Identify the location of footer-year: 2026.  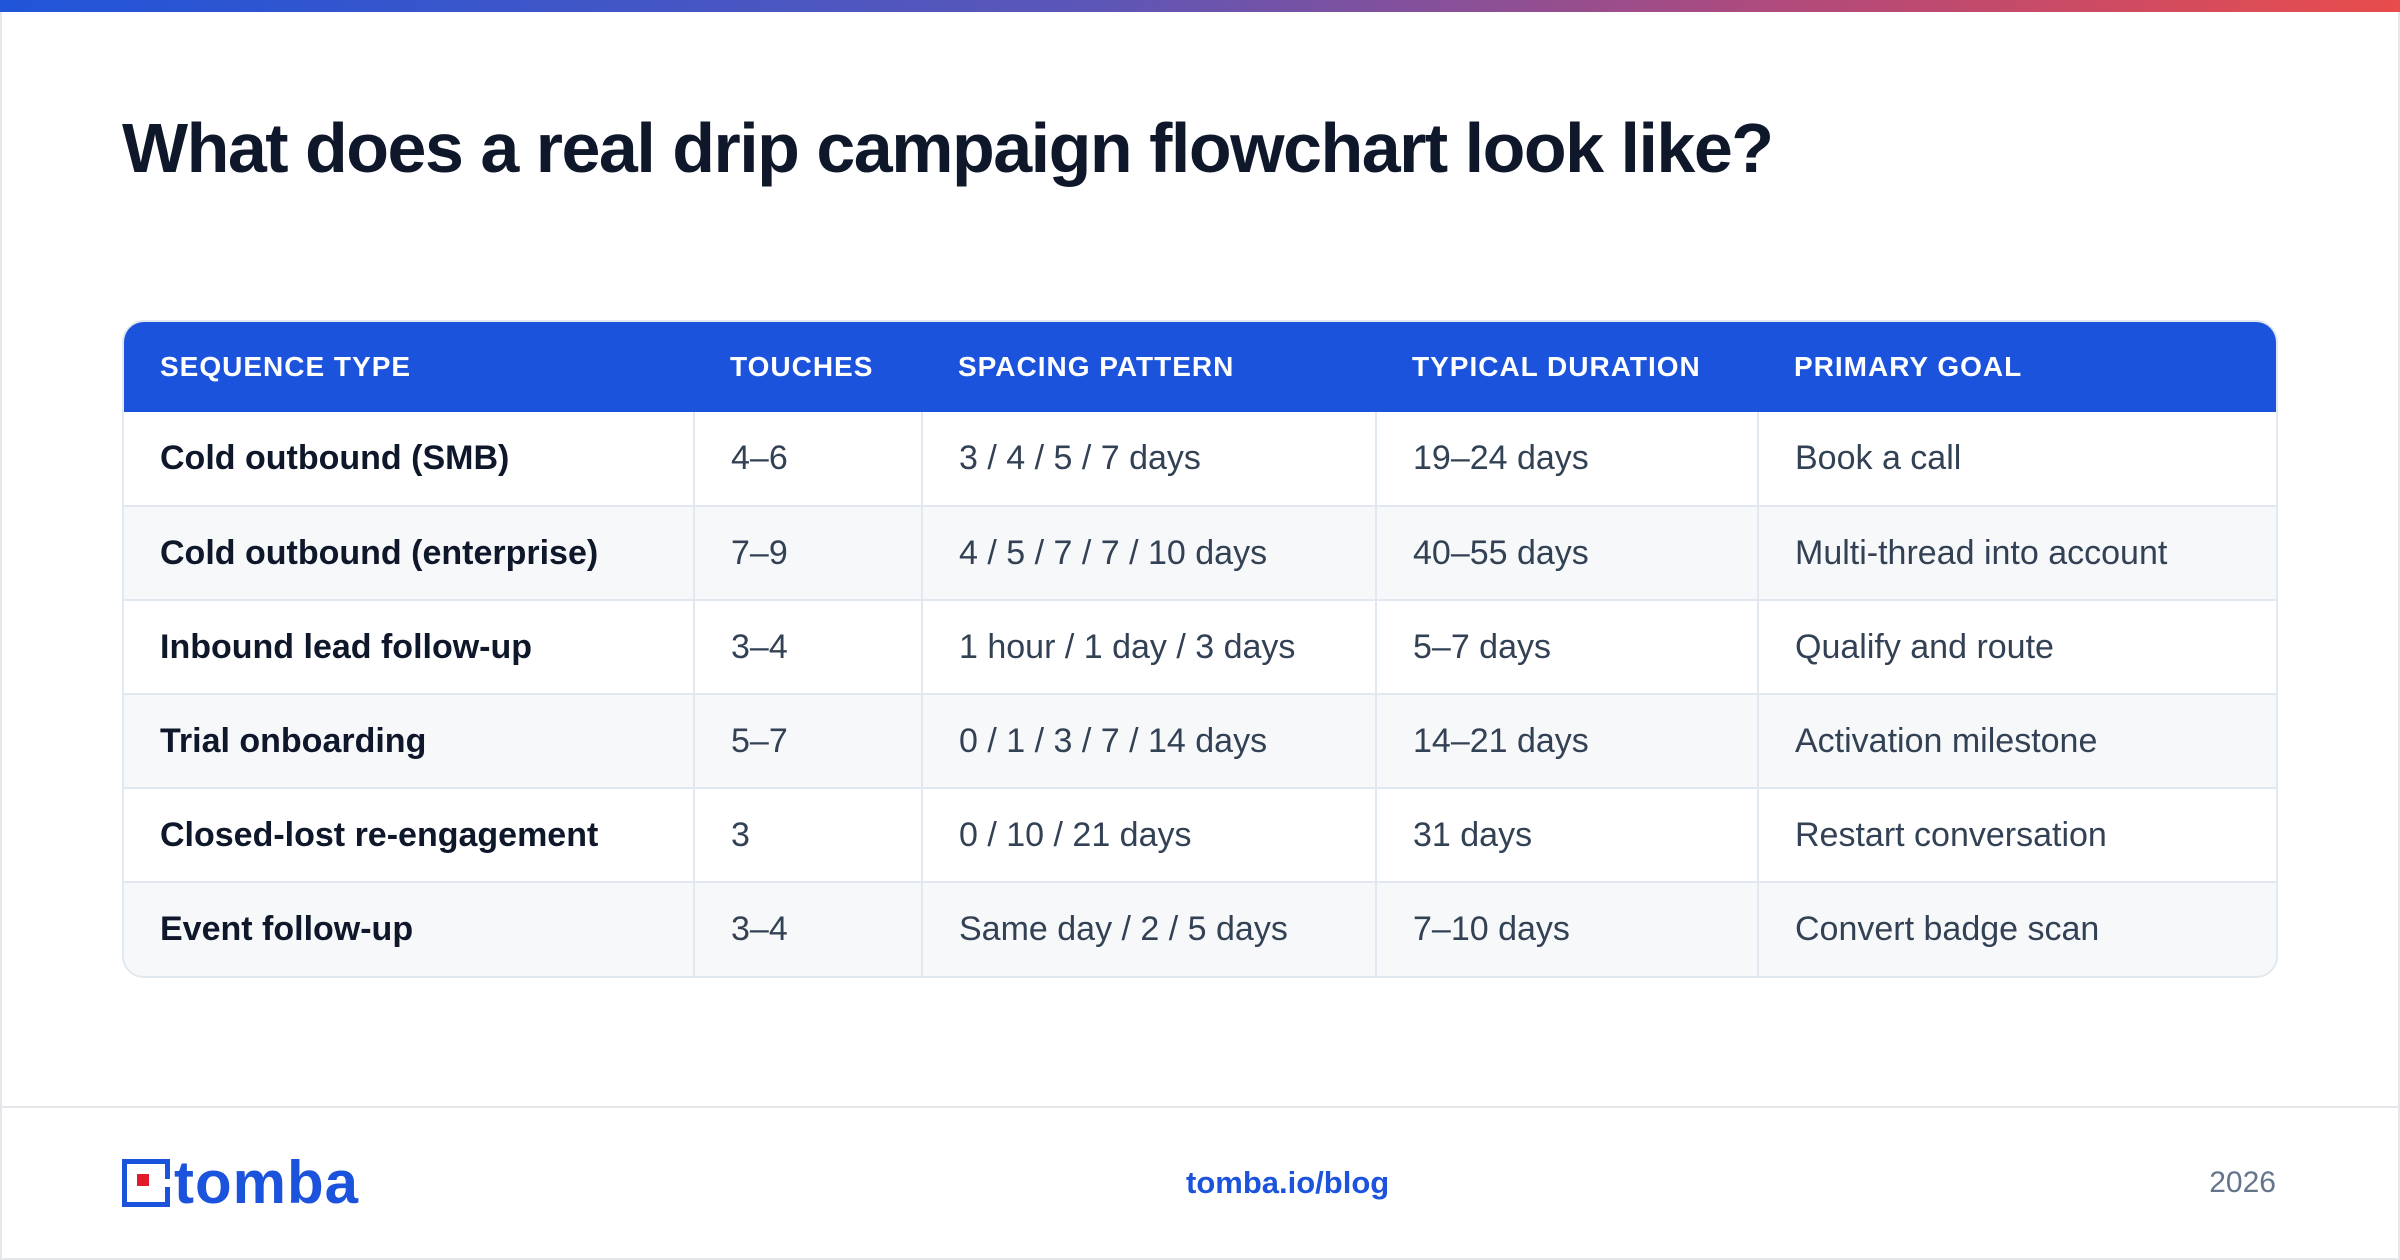
(2242, 1182).